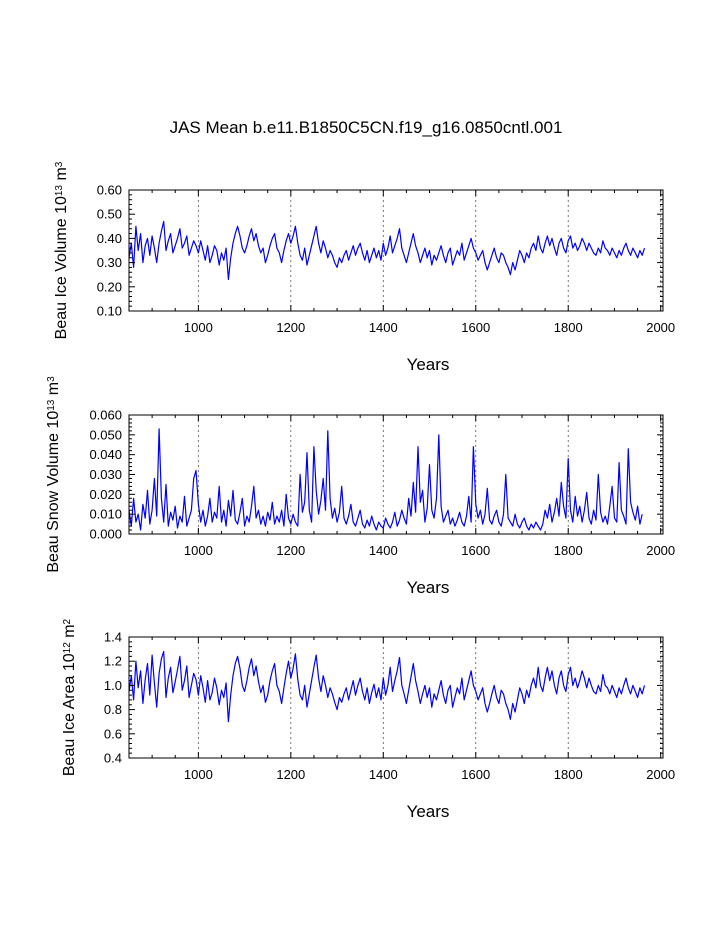  I want to click on y-tick-label: 0.20, so click(109, 286).